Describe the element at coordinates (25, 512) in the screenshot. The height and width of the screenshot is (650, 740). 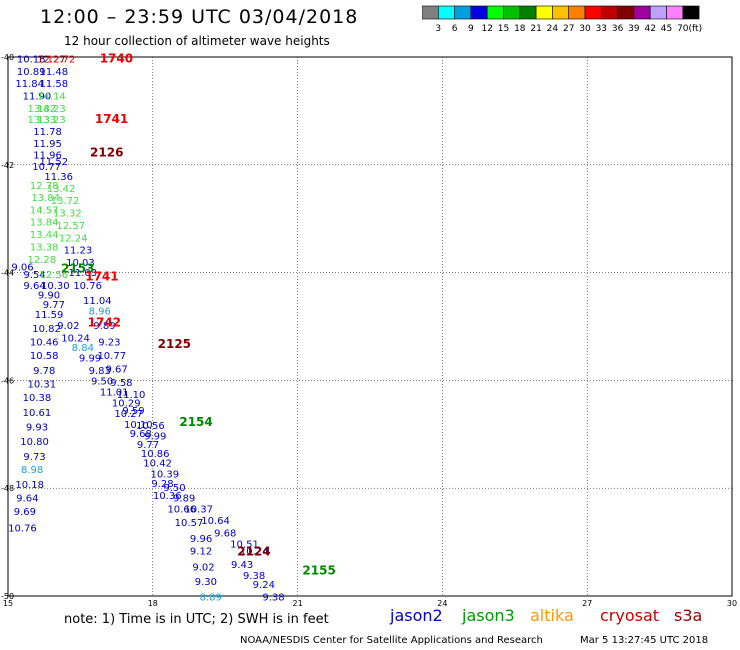
I see `wave-height-label: 9.69` at that location.